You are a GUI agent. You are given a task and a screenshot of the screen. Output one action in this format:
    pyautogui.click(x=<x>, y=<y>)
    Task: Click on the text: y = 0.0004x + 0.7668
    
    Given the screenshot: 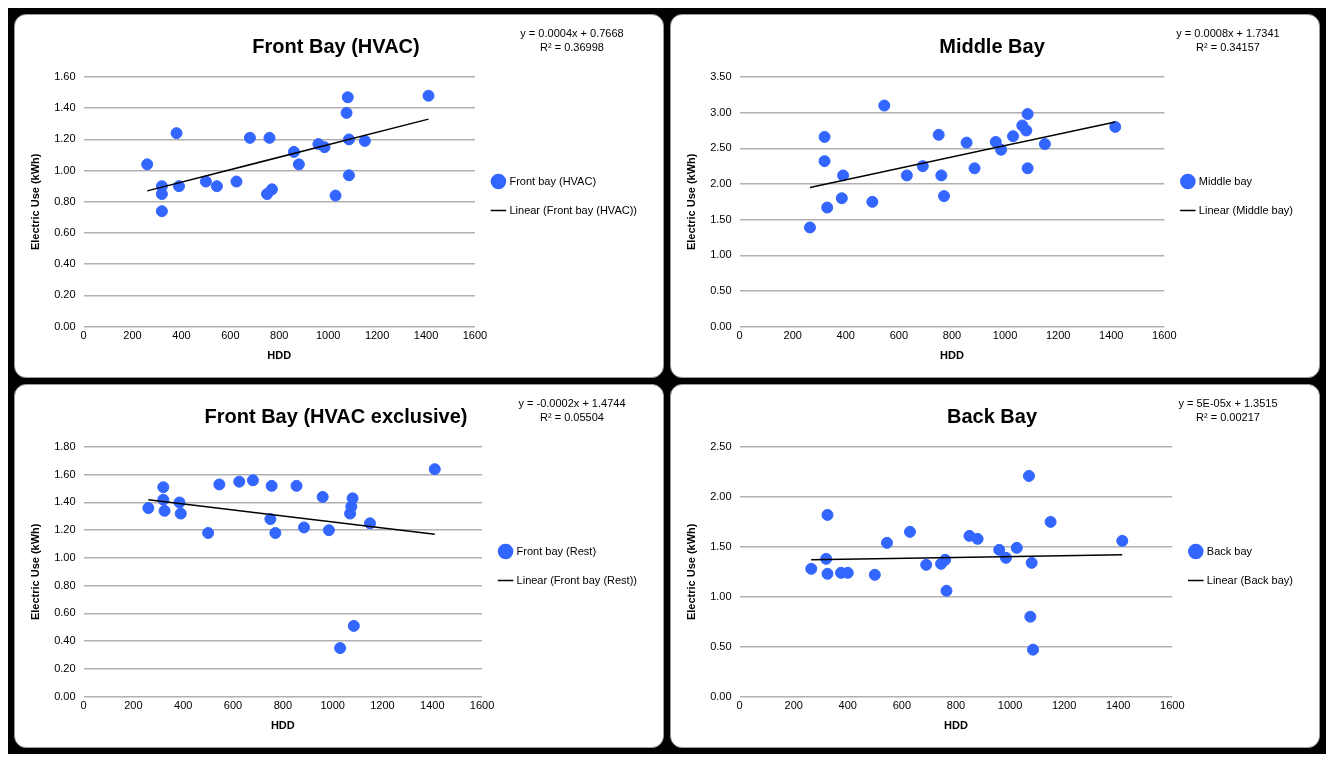 What is the action you would take?
    pyautogui.click(x=572, y=33)
    